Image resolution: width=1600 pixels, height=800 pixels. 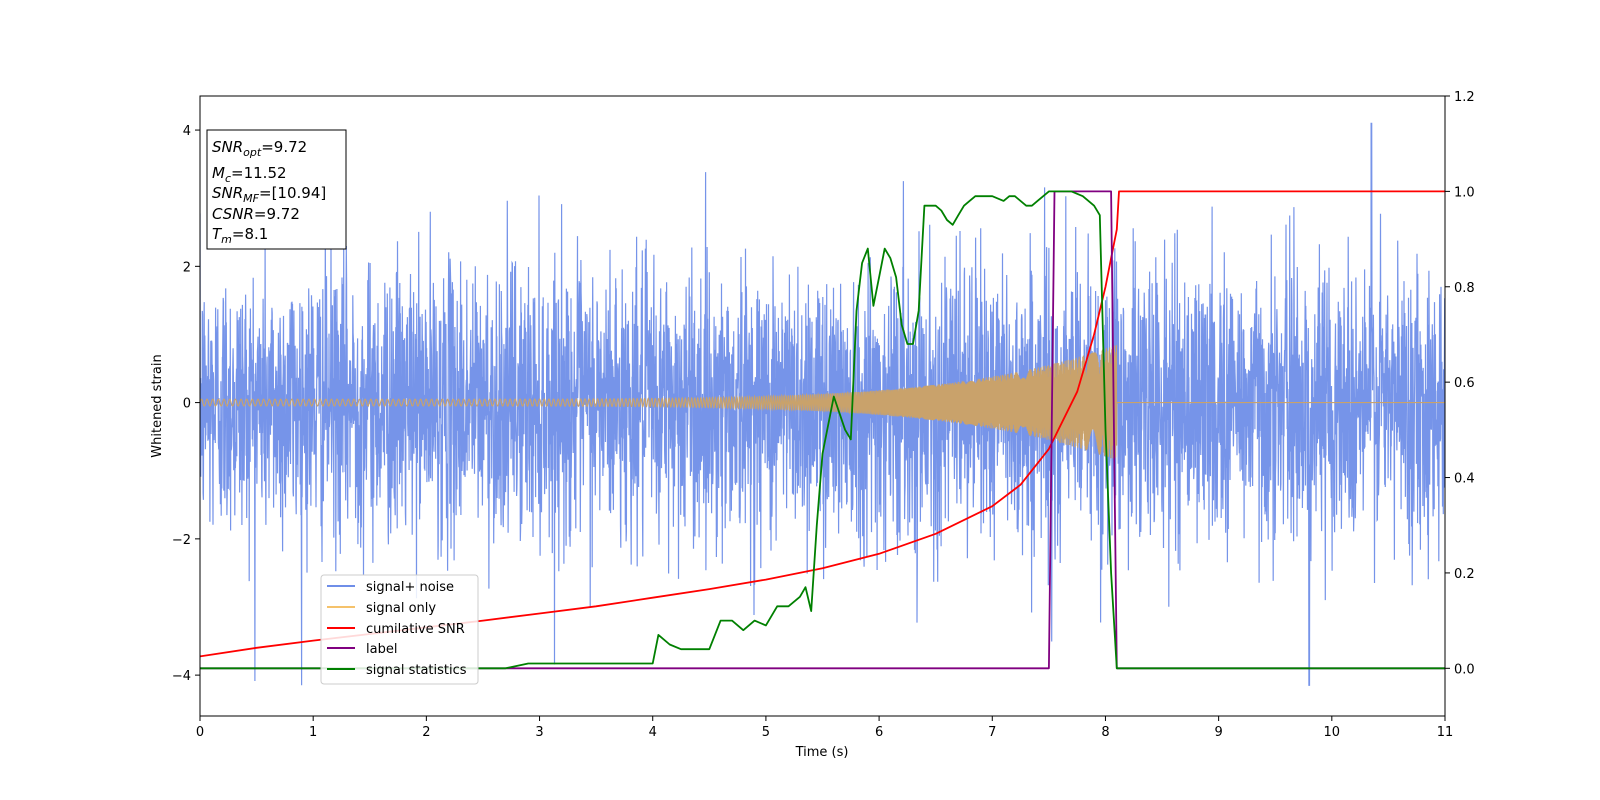 I want to click on y-axis-label-left: Whitened strain, so click(x=157, y=405).